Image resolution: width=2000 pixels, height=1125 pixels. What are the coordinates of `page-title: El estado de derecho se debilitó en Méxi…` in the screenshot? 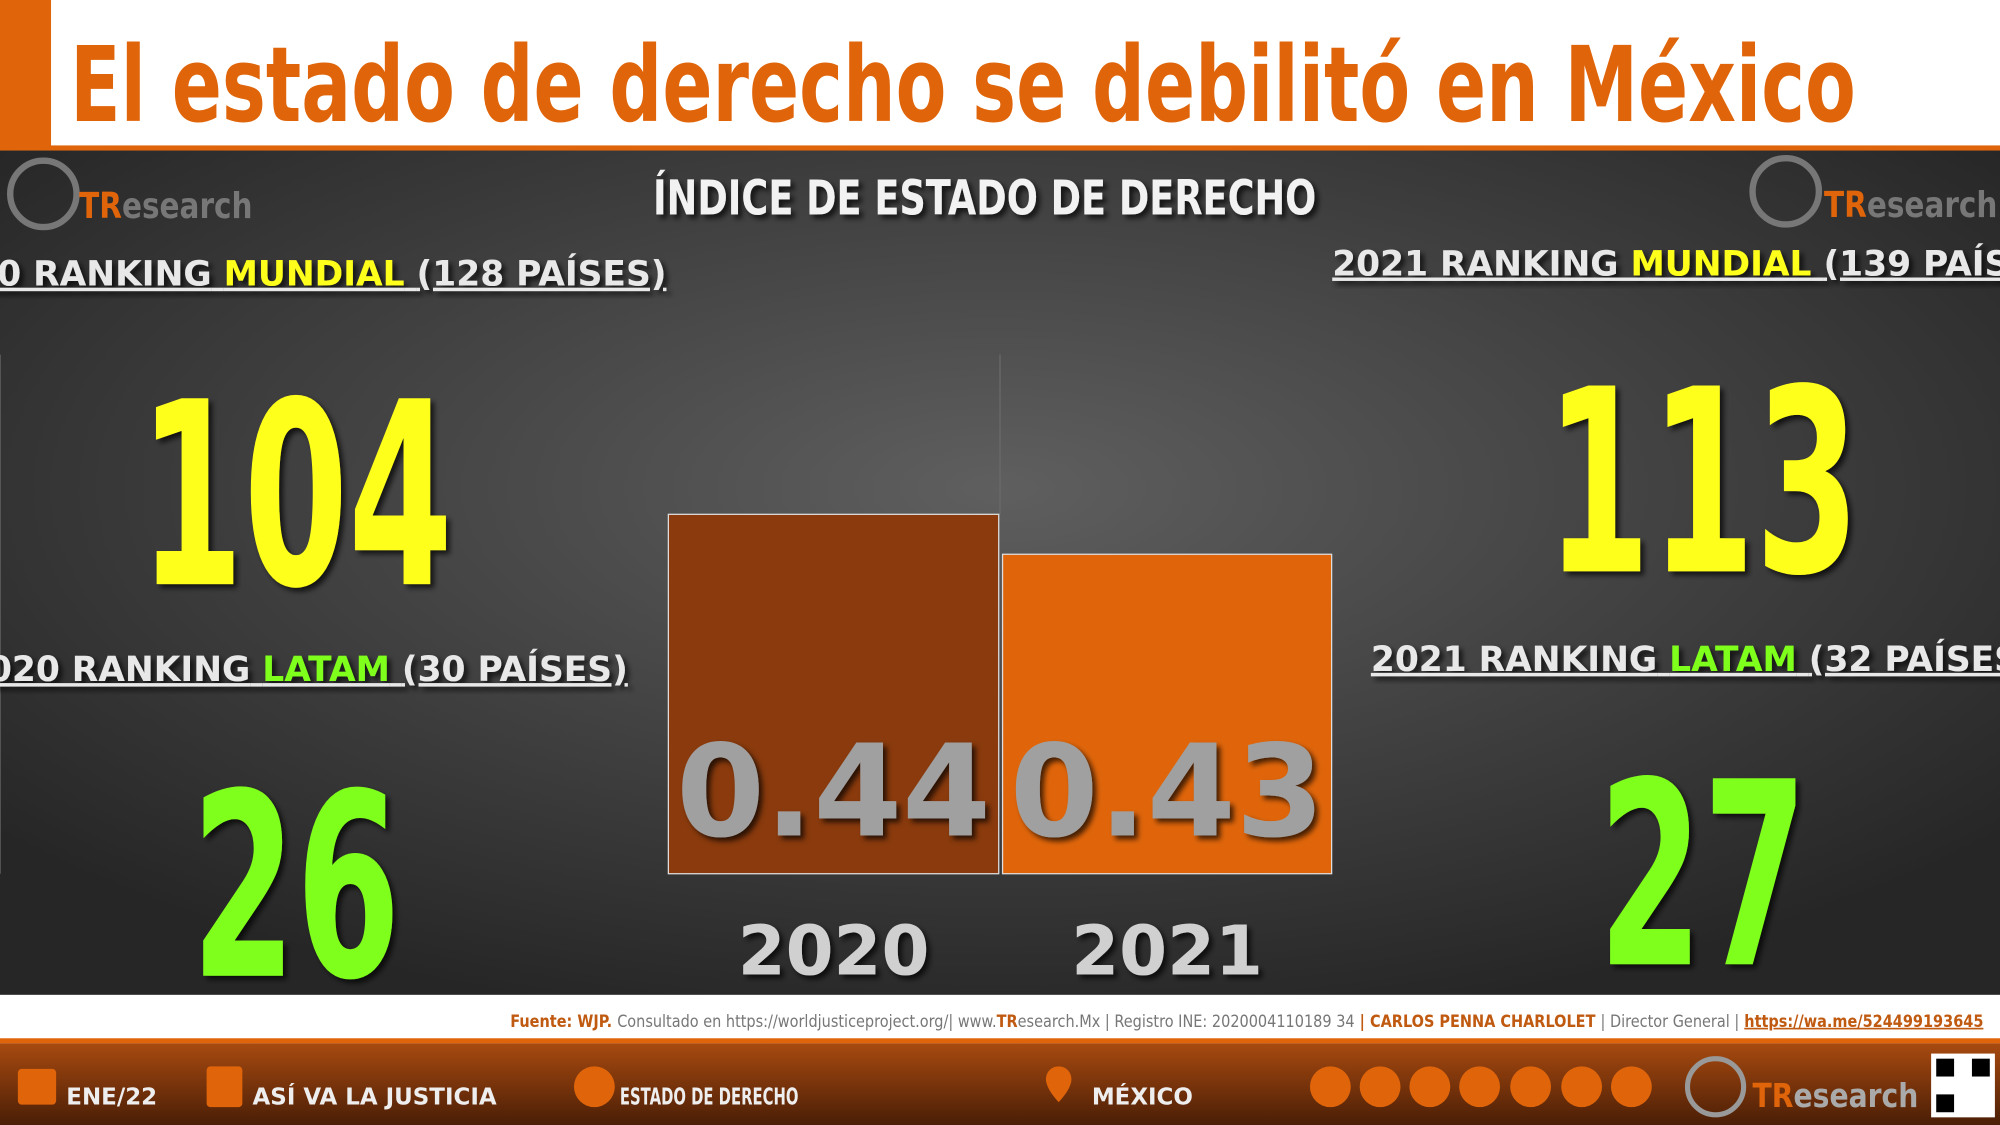 It's located at (963, 85).